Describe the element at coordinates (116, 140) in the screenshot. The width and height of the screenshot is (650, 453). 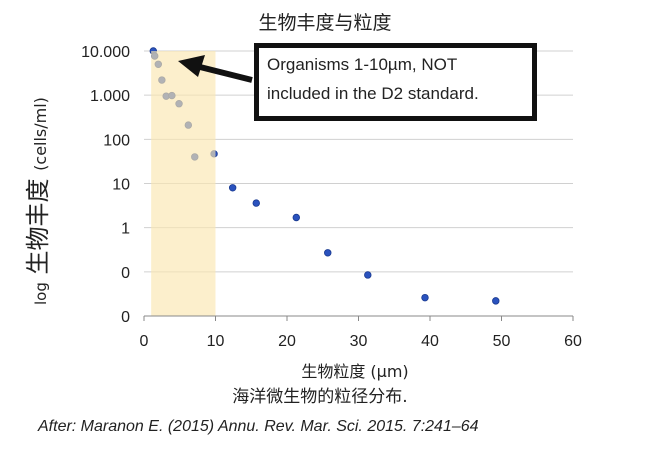
I see `y-tick-label: 100` at that location.